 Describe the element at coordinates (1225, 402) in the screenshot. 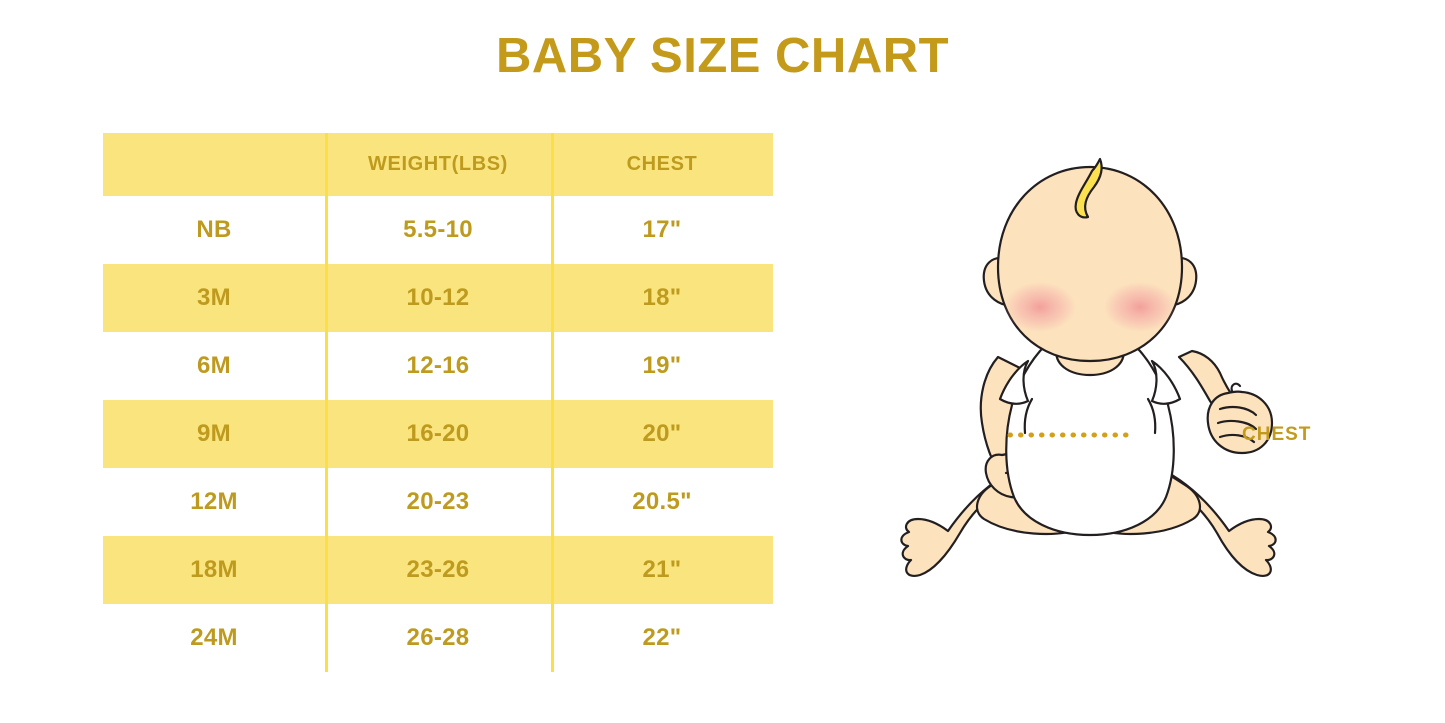

I see `baby-right-arm` at that location.